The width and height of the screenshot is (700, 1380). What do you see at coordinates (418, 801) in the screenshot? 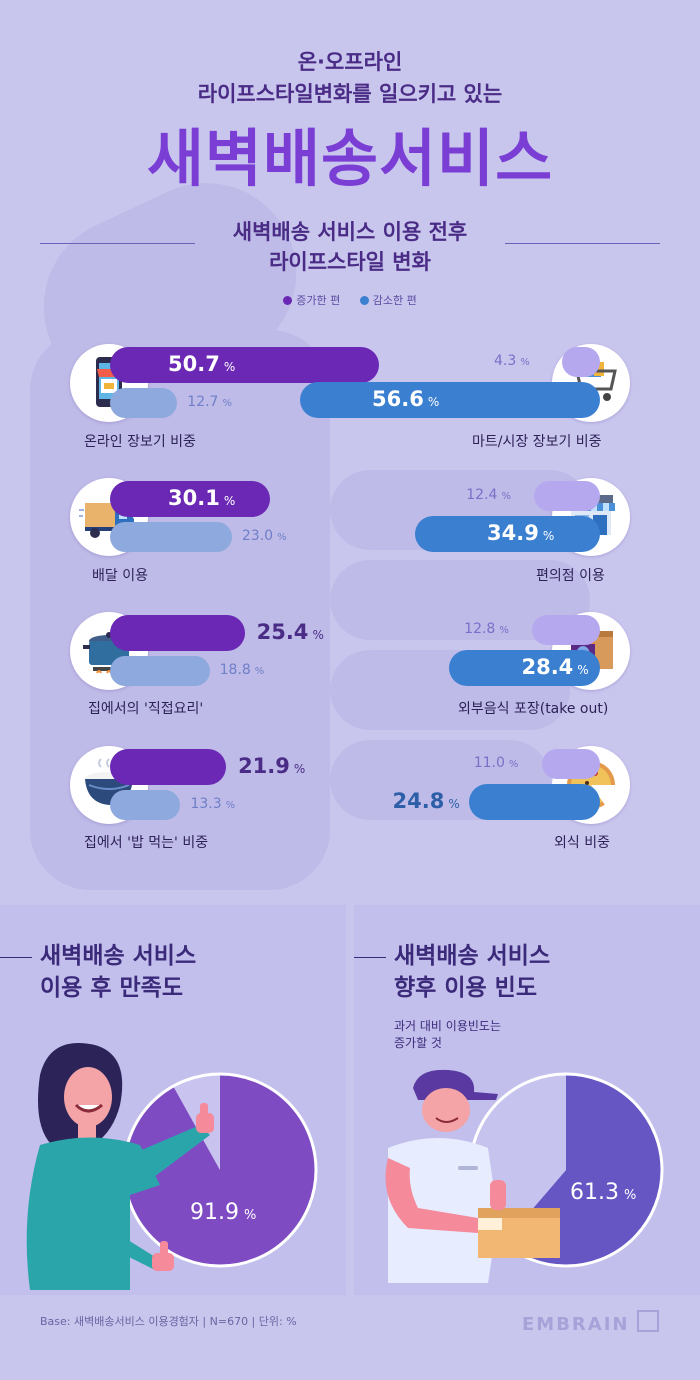
I see `decrease-value-number: 24.8` at bounding box center [418, 801].